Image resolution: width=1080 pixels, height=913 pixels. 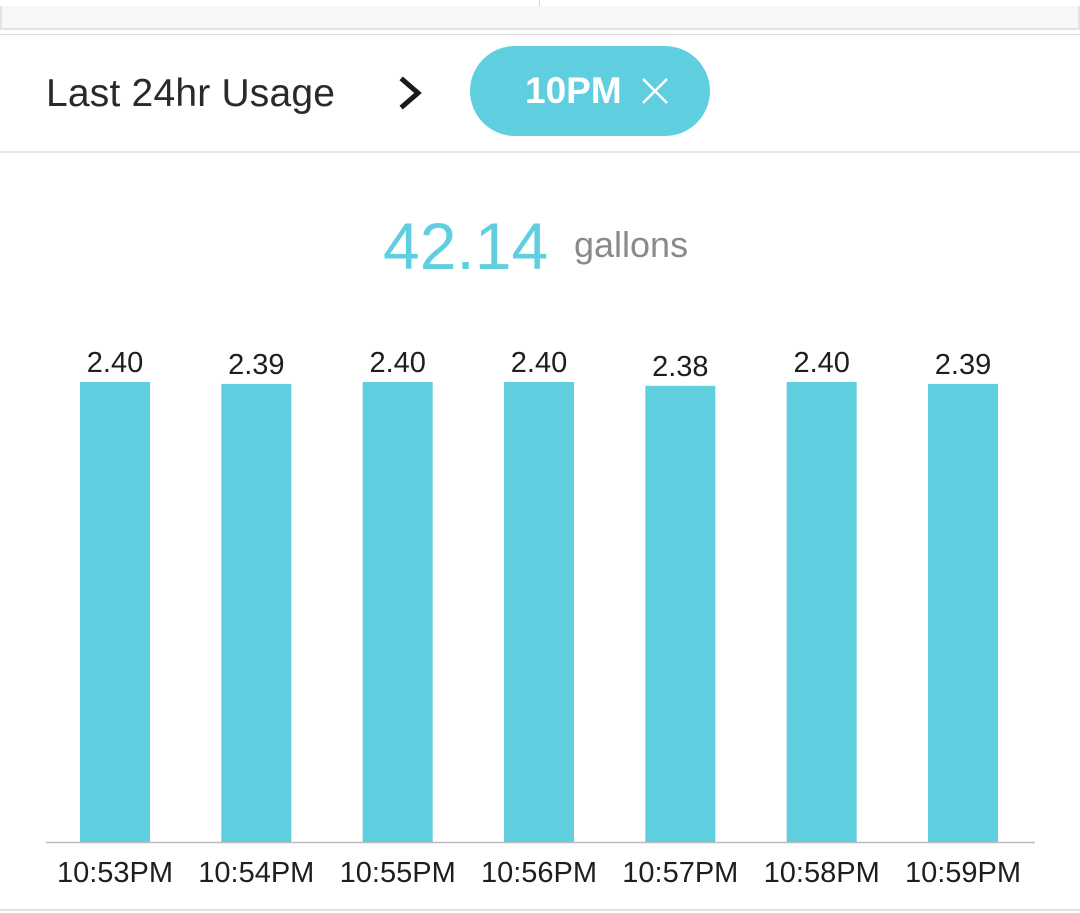 I want to click on previous-panel-tabs, so click(x=540, y=18).